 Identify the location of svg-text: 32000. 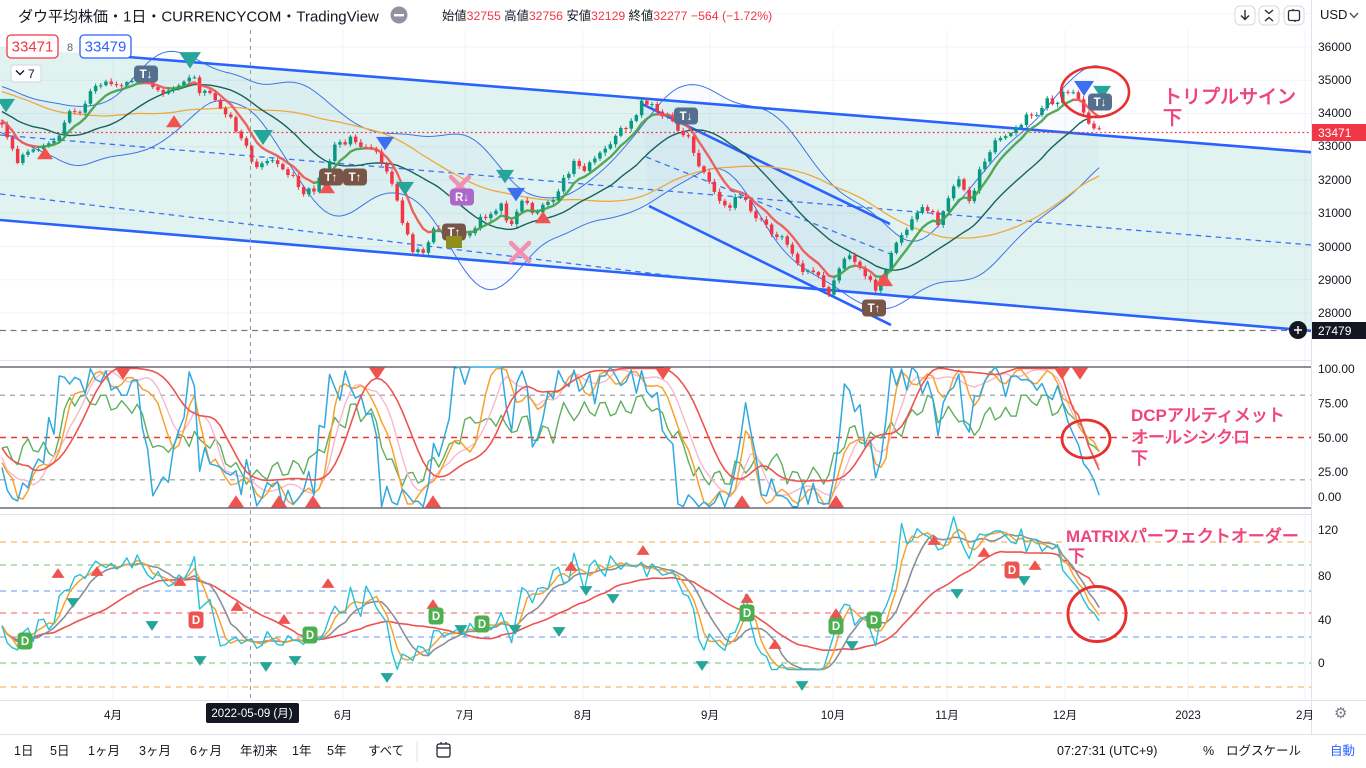
(1335, 180).